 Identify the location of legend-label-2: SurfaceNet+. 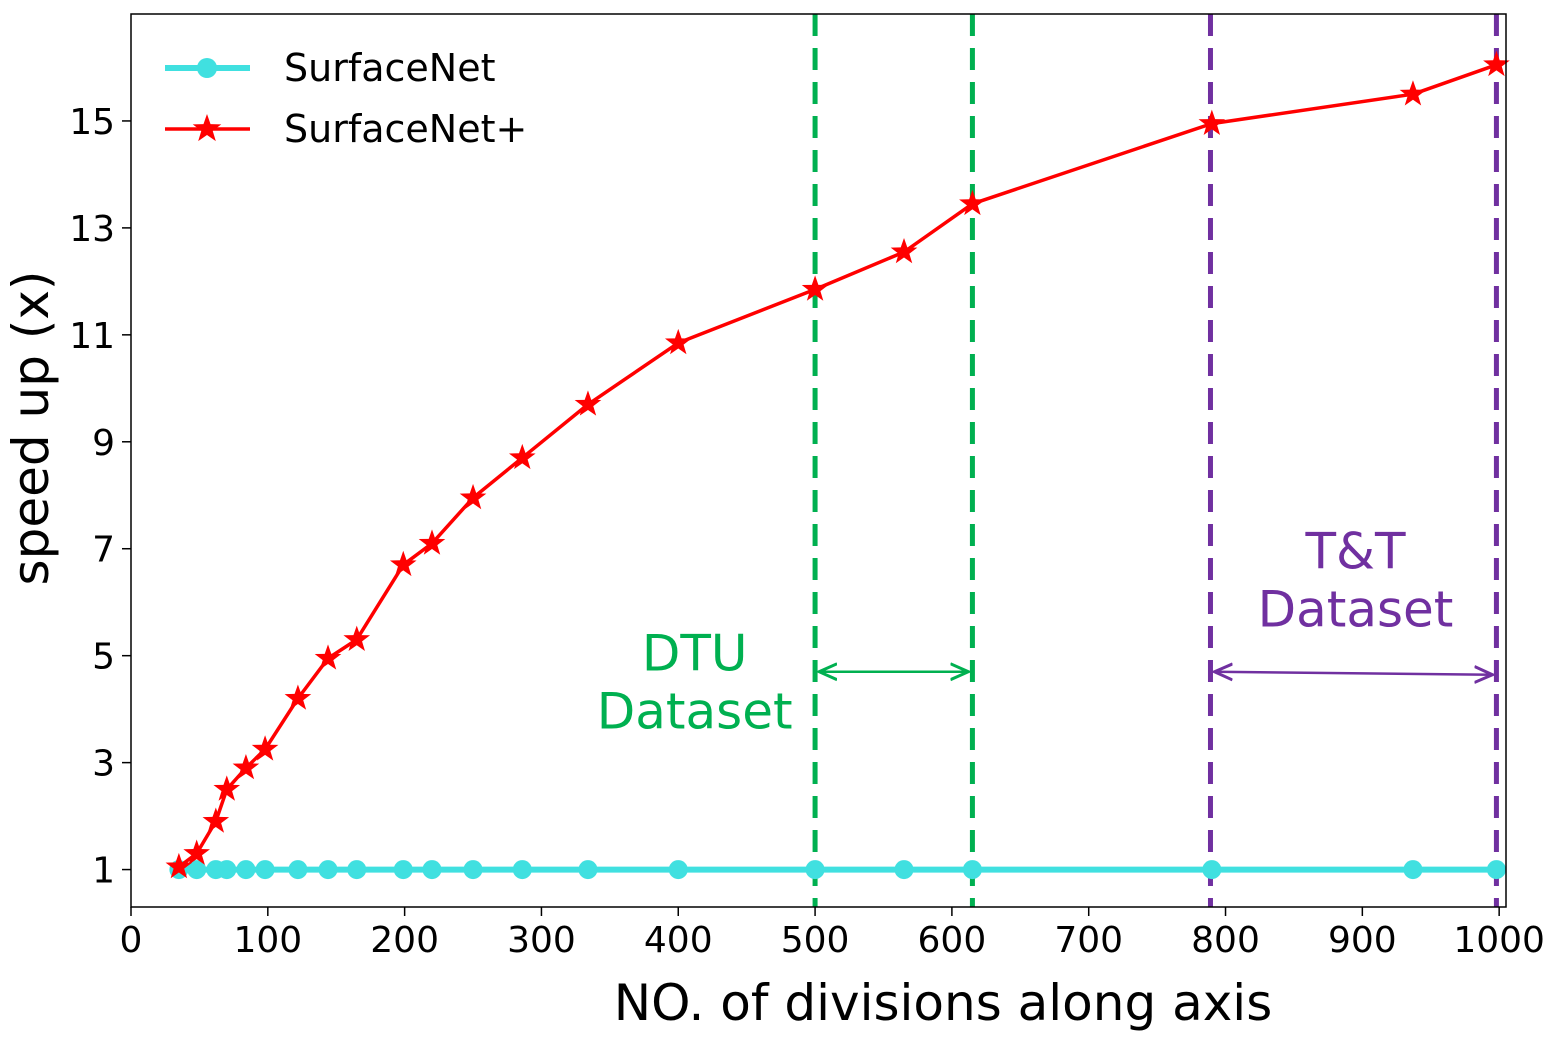
(405, 129).